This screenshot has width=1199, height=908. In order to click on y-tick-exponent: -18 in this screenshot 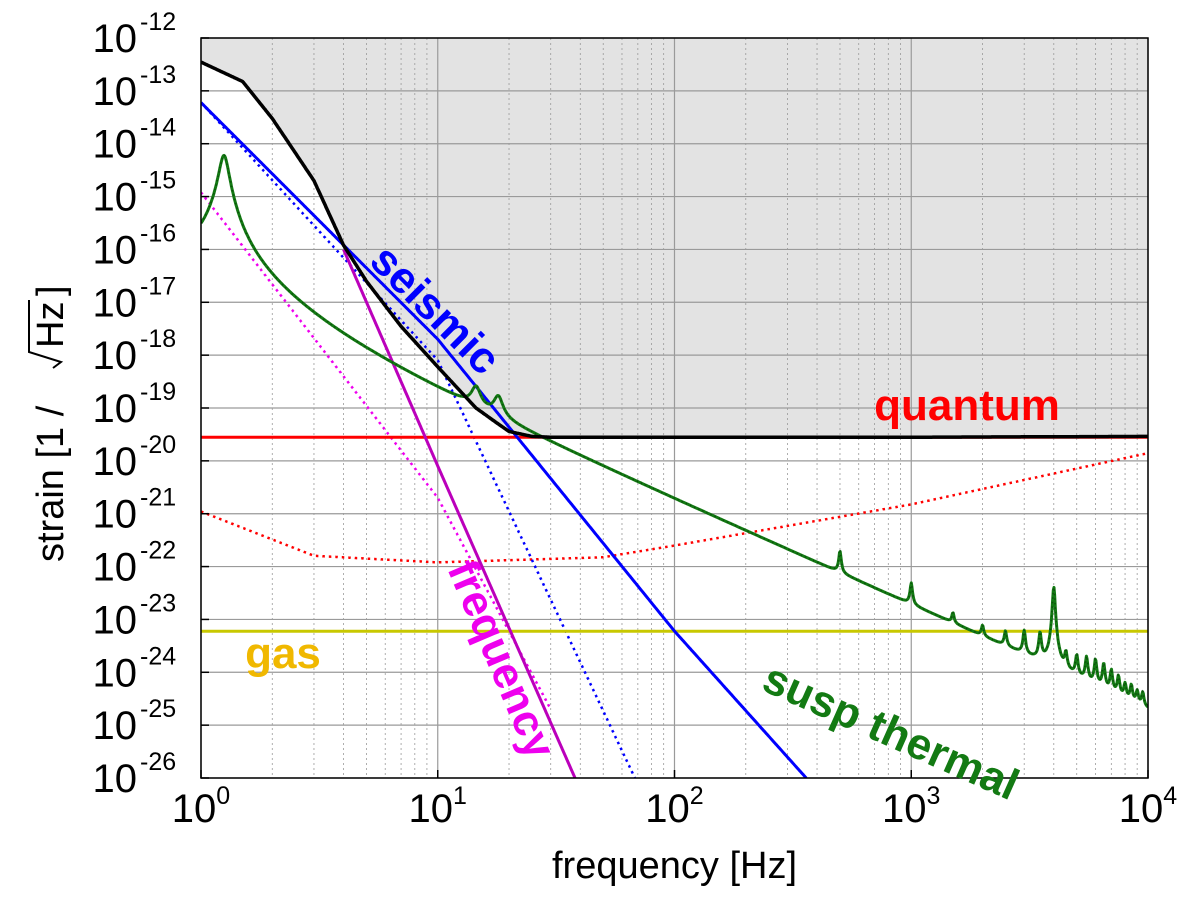, I will do `click(158, 339)`.